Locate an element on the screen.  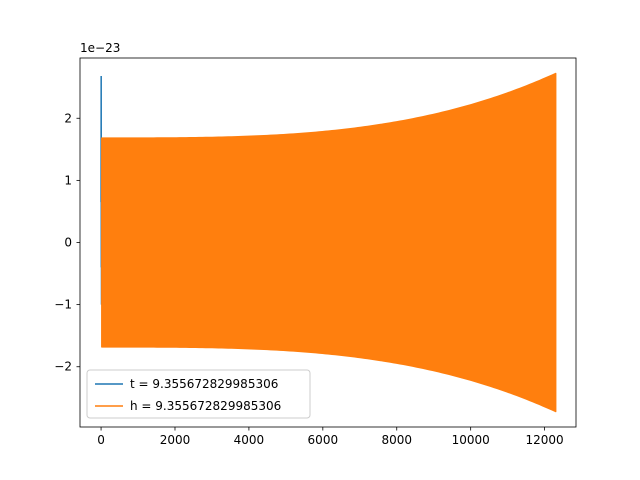
x-tick-label: 4000 is located at coordinates (249, 440).